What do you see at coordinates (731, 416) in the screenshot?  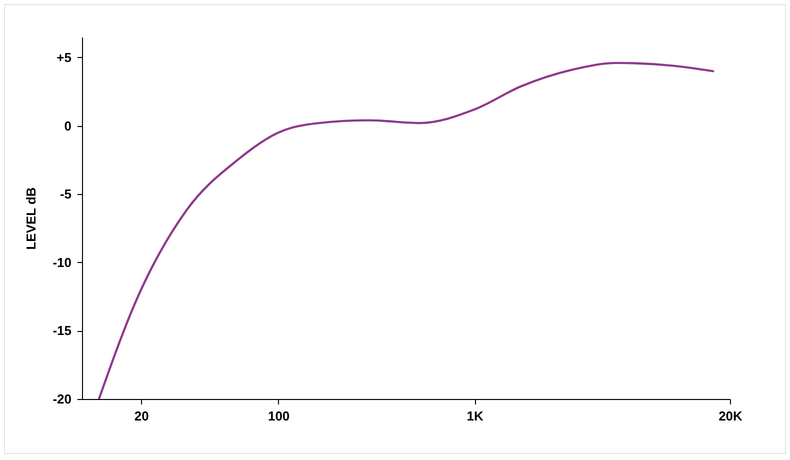 I see `x-tick-label: 20K` at bounding box center [731, 416].